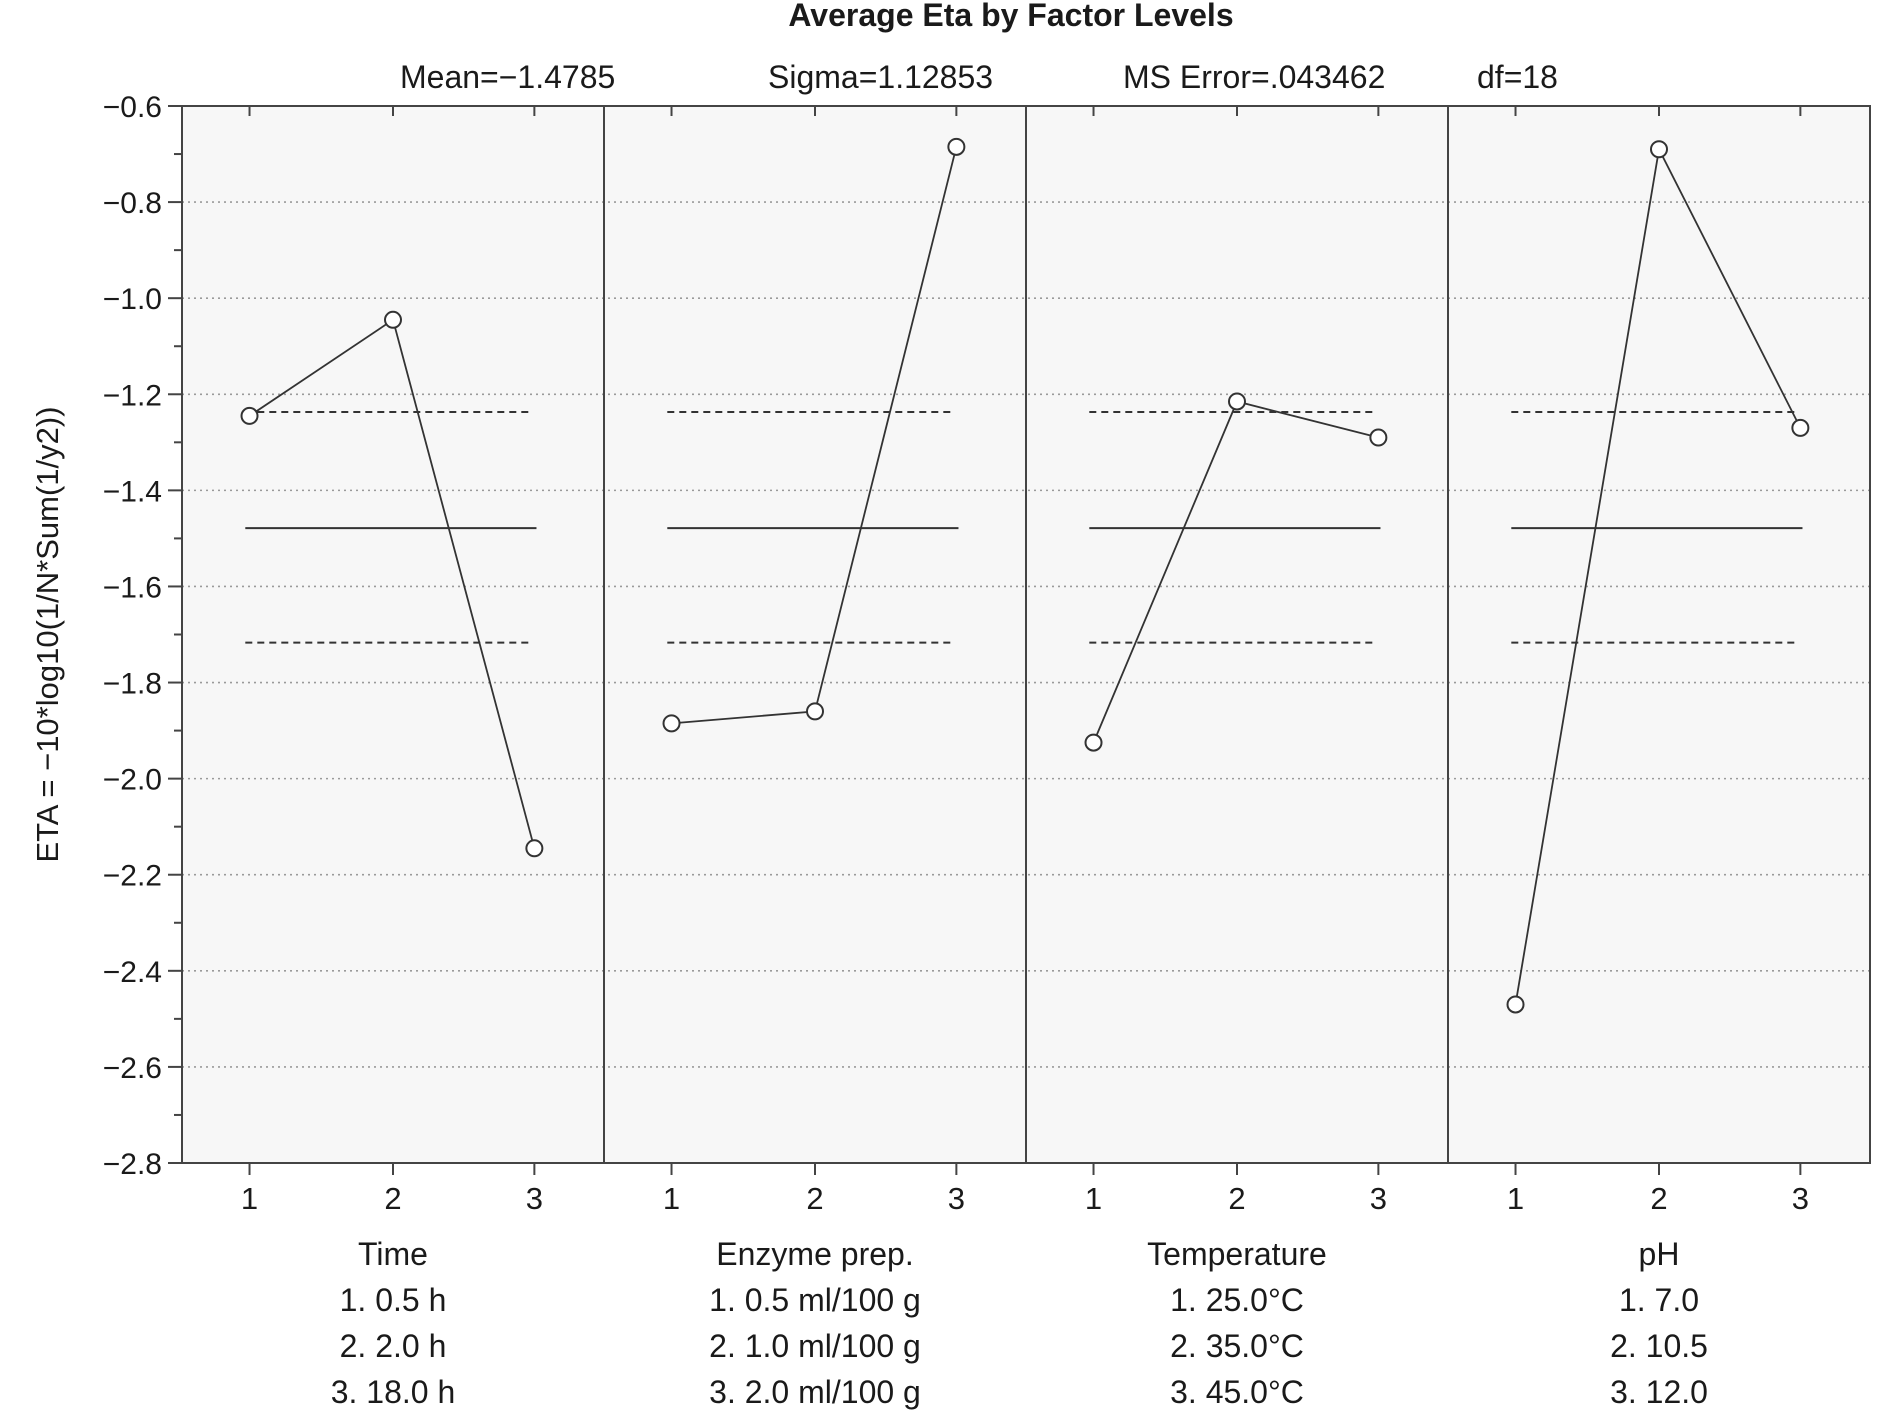  What do you see at coordinates (132, 203) in the screenshot?
I see `y-tick-label: −0.8` at bounding box center [132, 203].